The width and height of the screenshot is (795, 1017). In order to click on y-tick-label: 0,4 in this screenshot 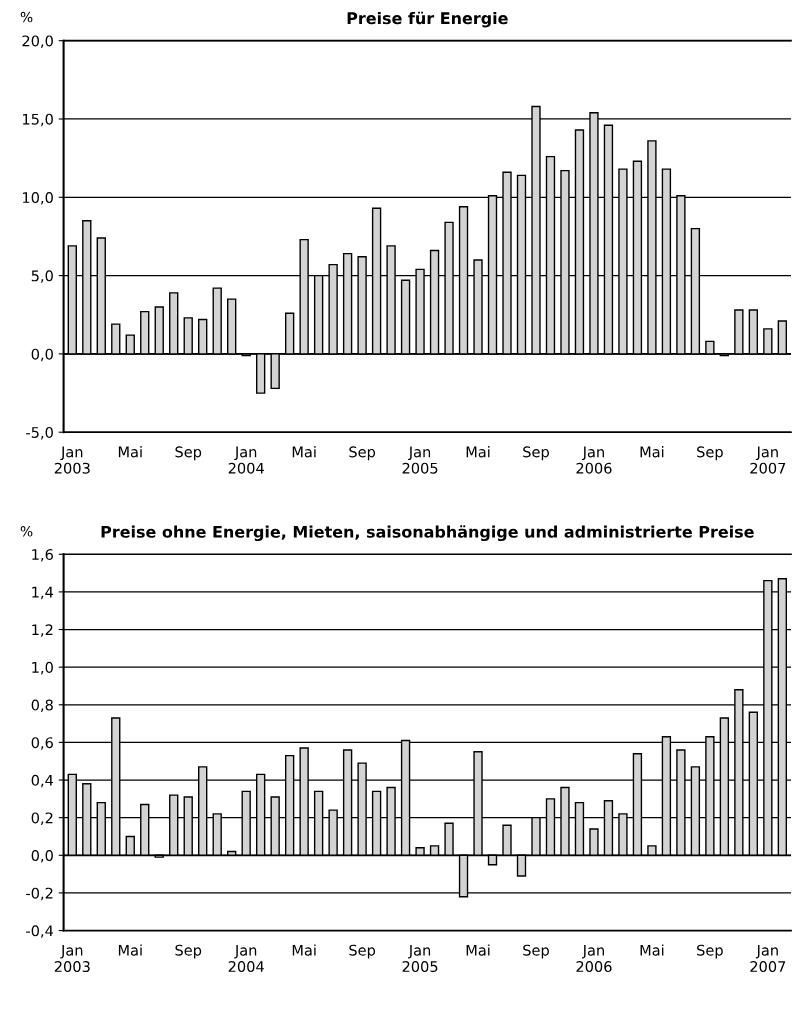, I will do `click(42, 781)`.